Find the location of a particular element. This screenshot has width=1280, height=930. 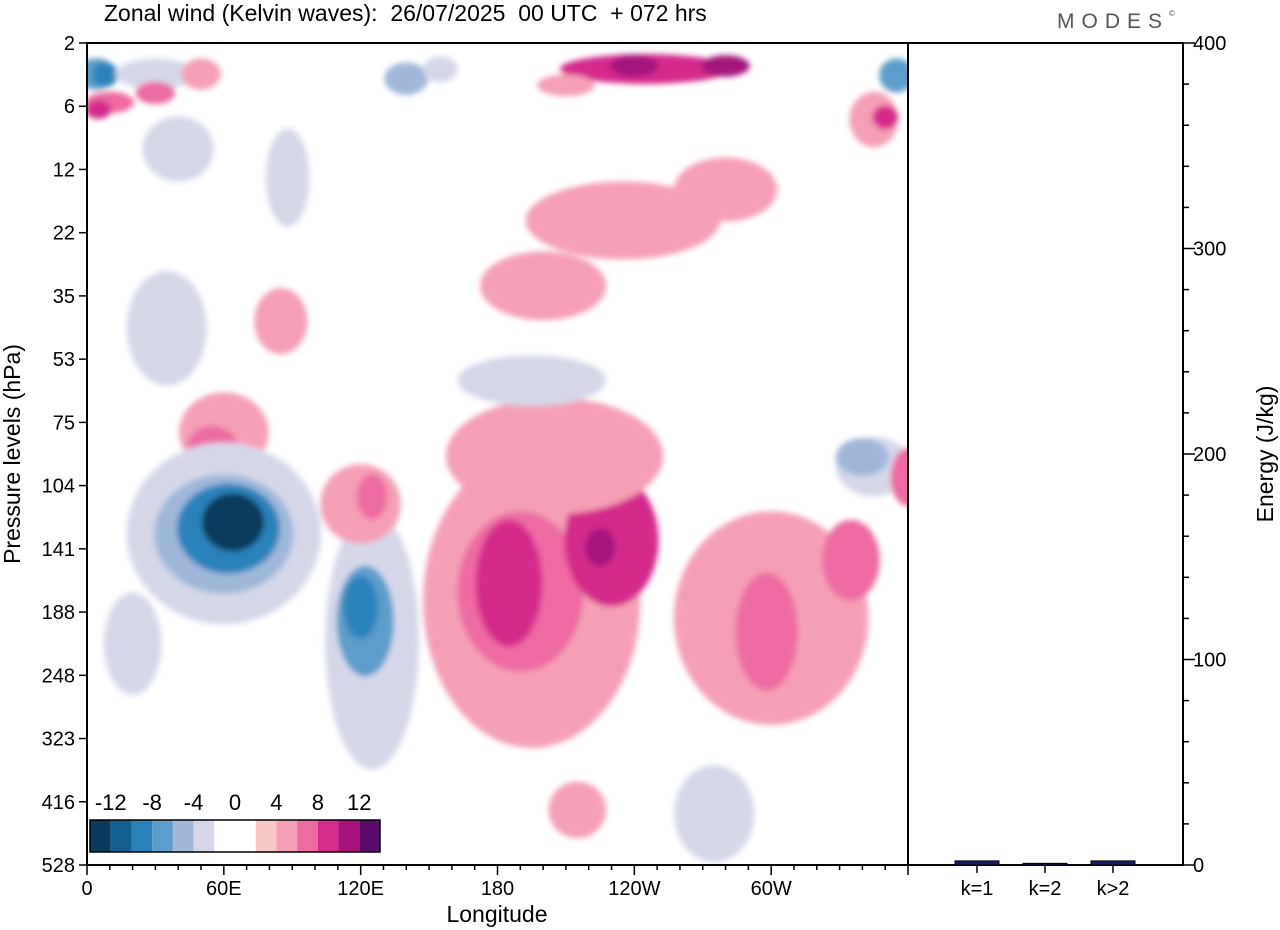

y-tick-label: 6 is located at coordinates (69, 107).